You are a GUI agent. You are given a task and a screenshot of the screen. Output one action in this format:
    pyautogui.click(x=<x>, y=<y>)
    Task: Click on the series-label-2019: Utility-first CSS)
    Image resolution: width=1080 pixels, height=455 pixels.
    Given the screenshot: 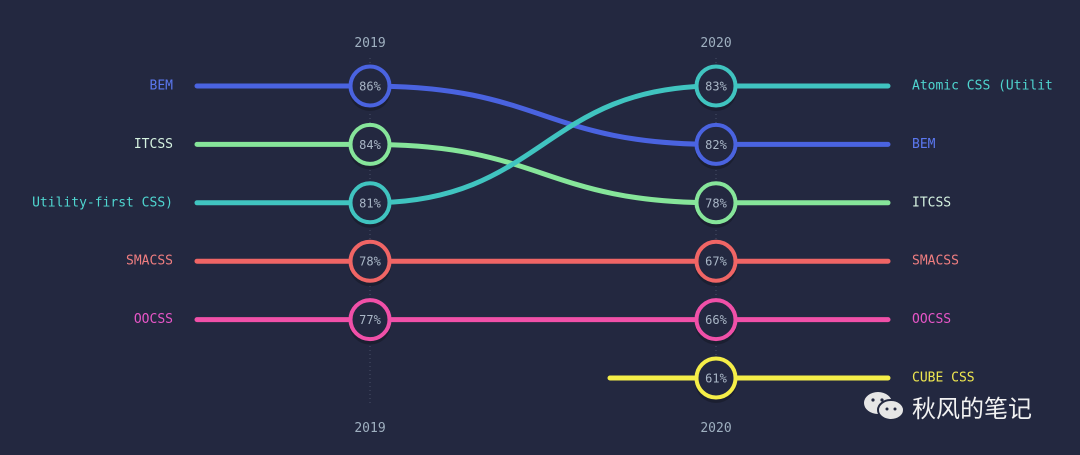 What is the action you would take?
    pyautogui.click(x=102, y=202)
    